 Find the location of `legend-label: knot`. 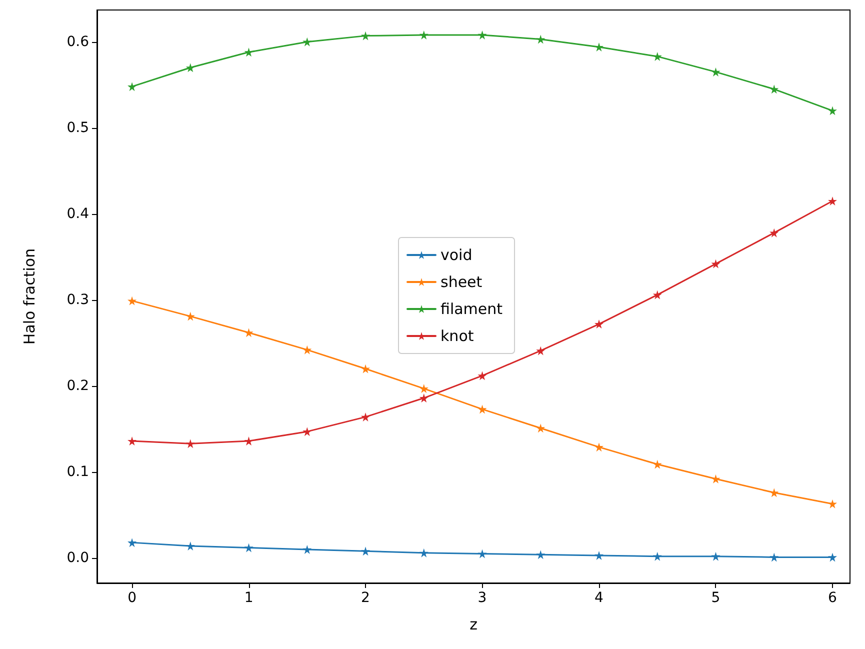

legend-label: knot is located at coordinates (457, 336).